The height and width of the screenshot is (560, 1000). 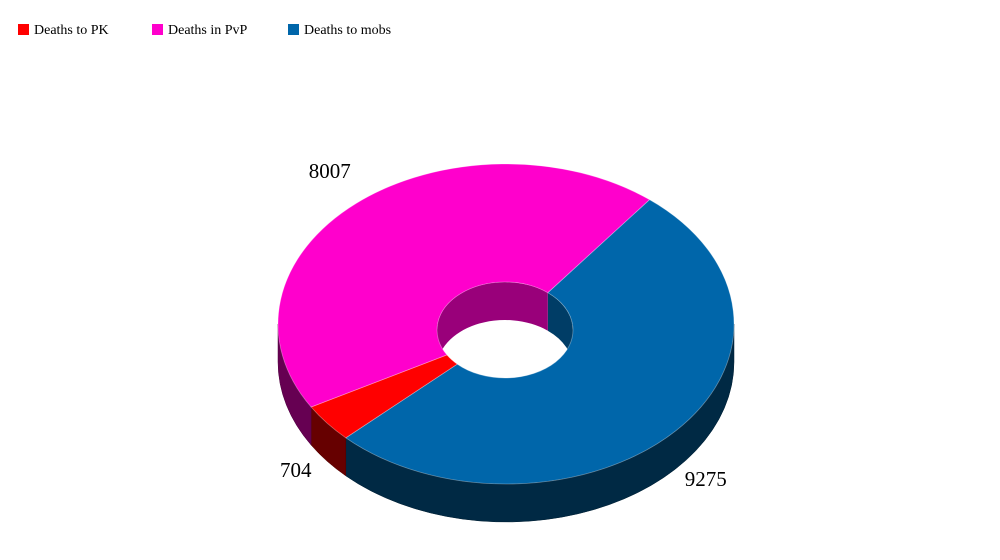 I want to click on value-label: 9275, so click(x=706, y=479).